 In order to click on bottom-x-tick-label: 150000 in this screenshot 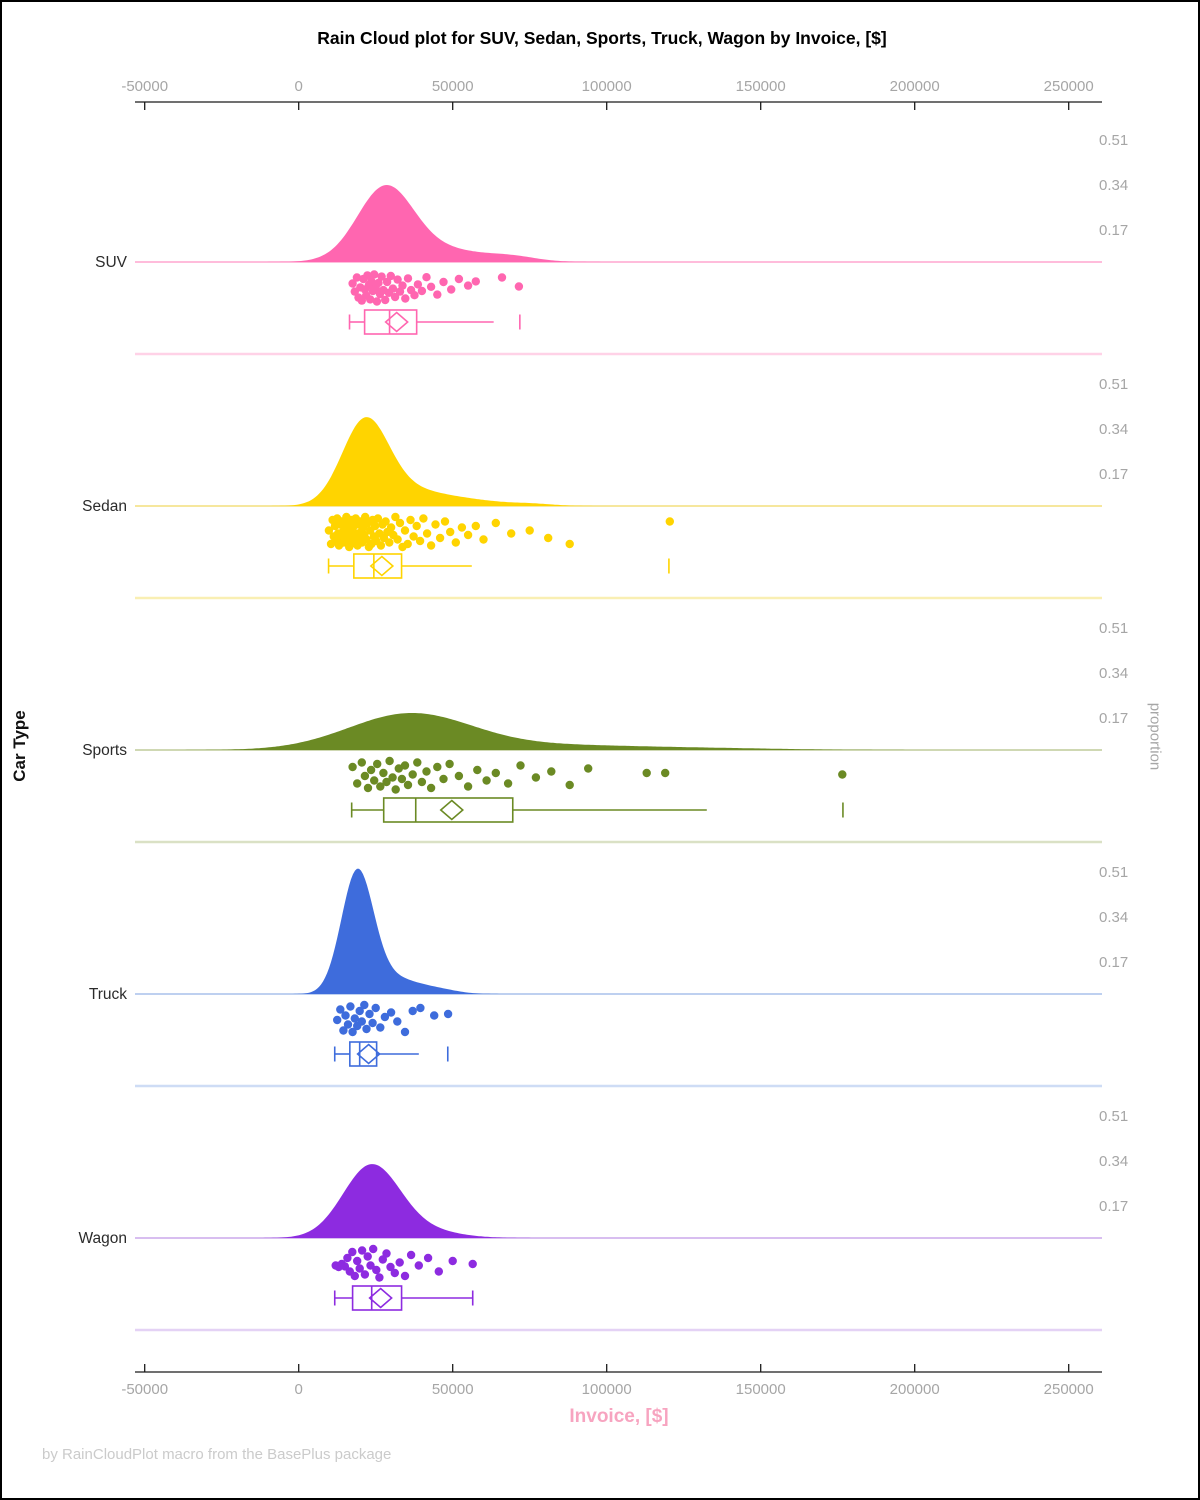, I will do `click(761, 1389)`.